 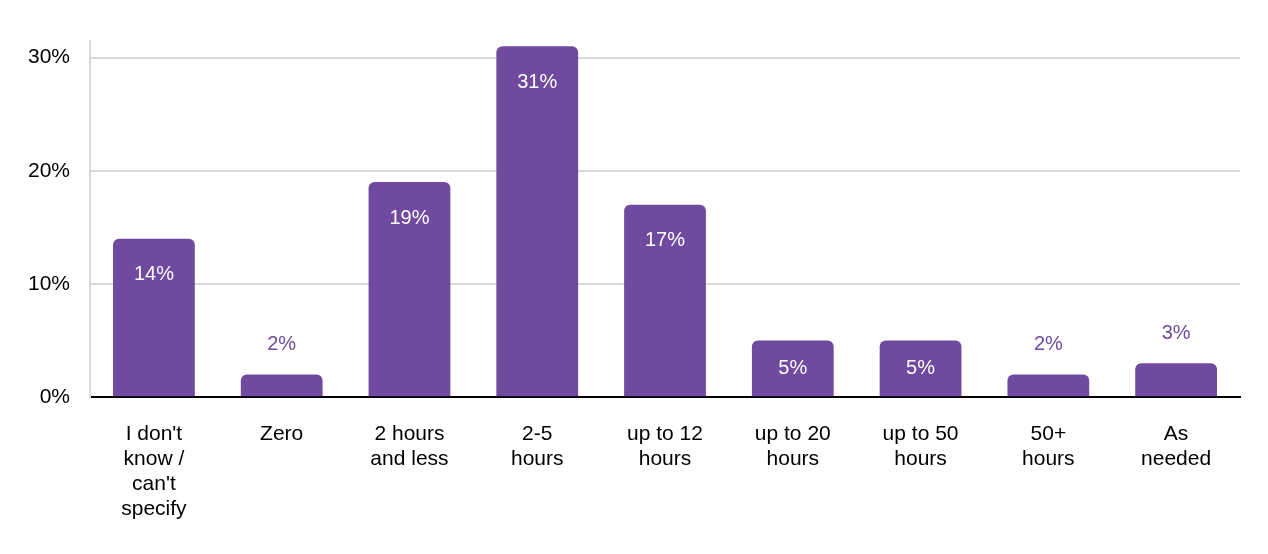 What do you see at coordinates (1176, 331) in the screenshot?
I see `data-label: 3%` at bounding box center [1176, 331].